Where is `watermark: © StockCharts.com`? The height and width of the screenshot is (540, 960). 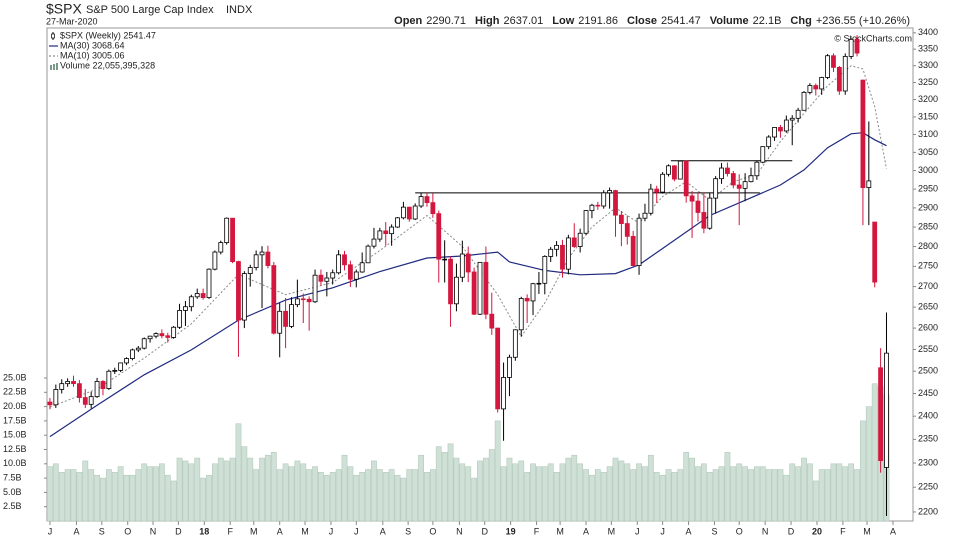 watermark: © StockCharts.com is located at coordinates (873, 38).